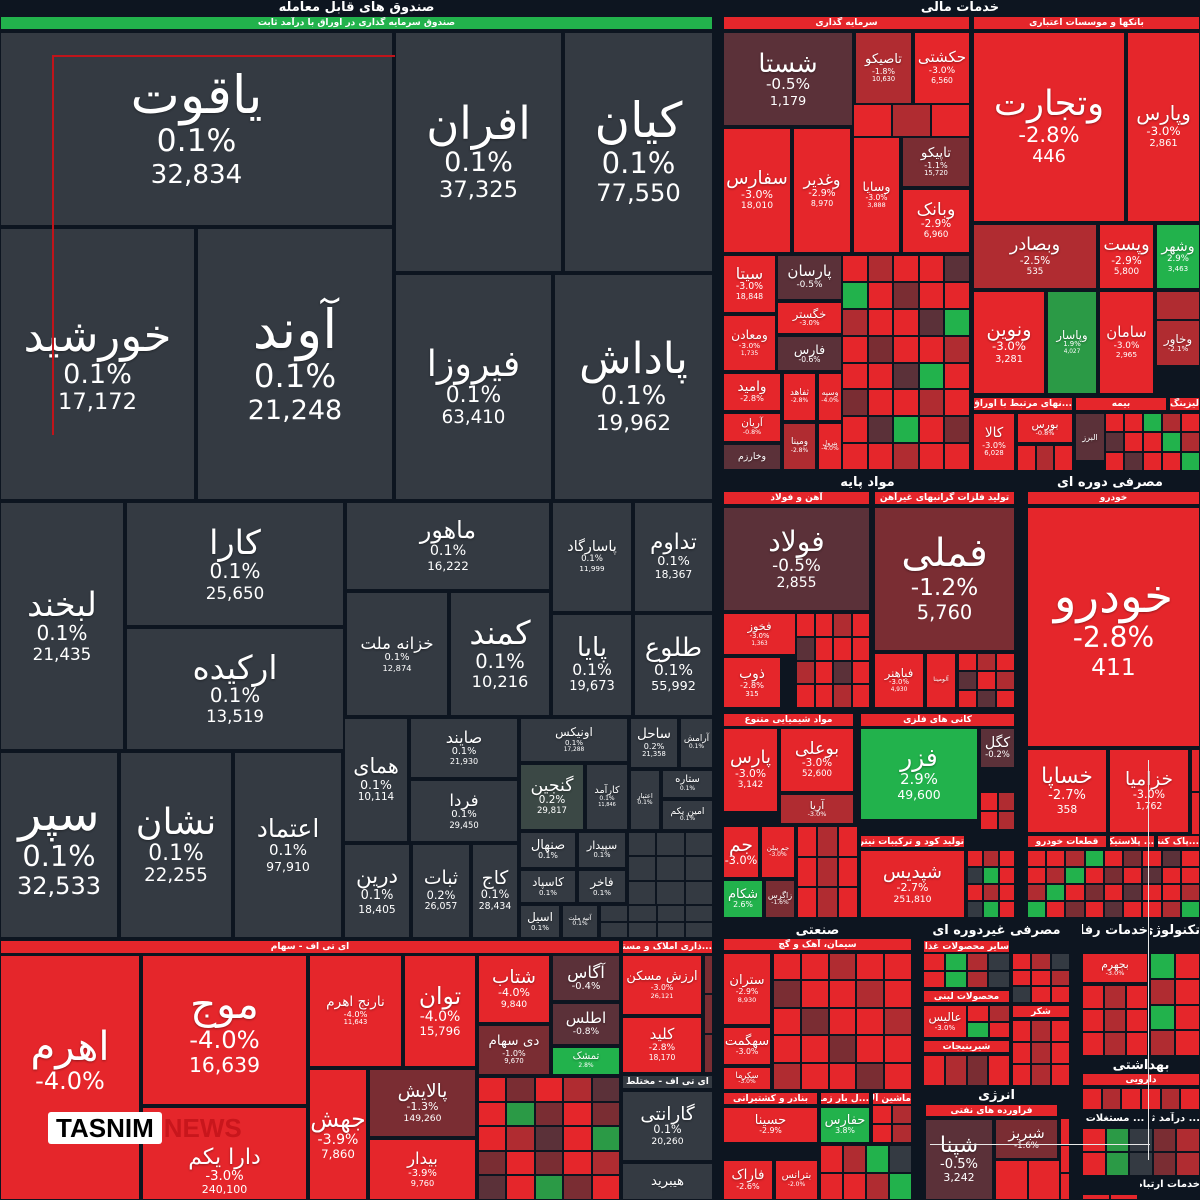 The height and width of the screenshot is (1200, 1200). I want to click on sector-header: ای تی اف - سهام, so click(310, 947).